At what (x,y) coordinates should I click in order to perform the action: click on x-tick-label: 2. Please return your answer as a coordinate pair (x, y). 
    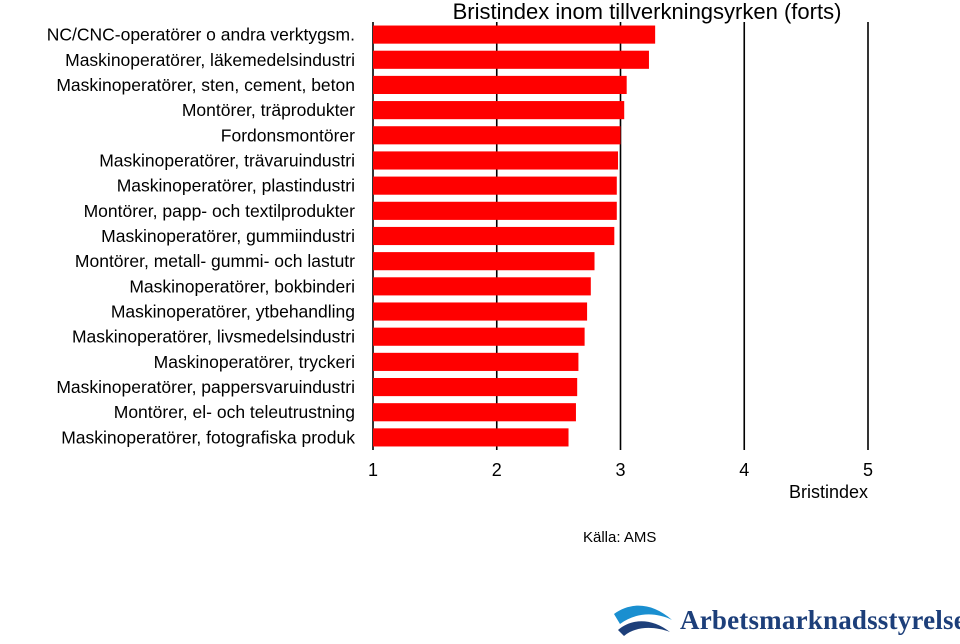
    Looking at the image, I should click on (497, 470).